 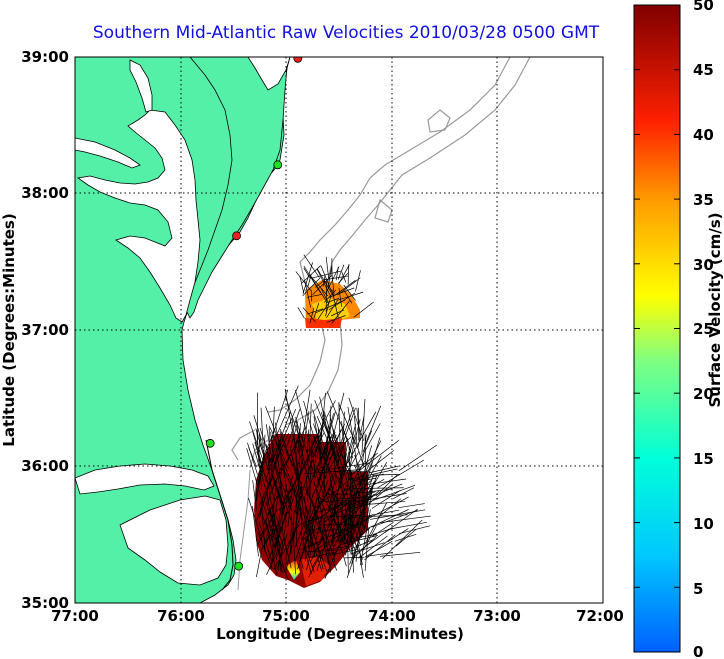 What do you see at coordinates (698, 651) in the screenshot?
I see `colorbar-tick-label: 0` at bounding box center [698, 651].